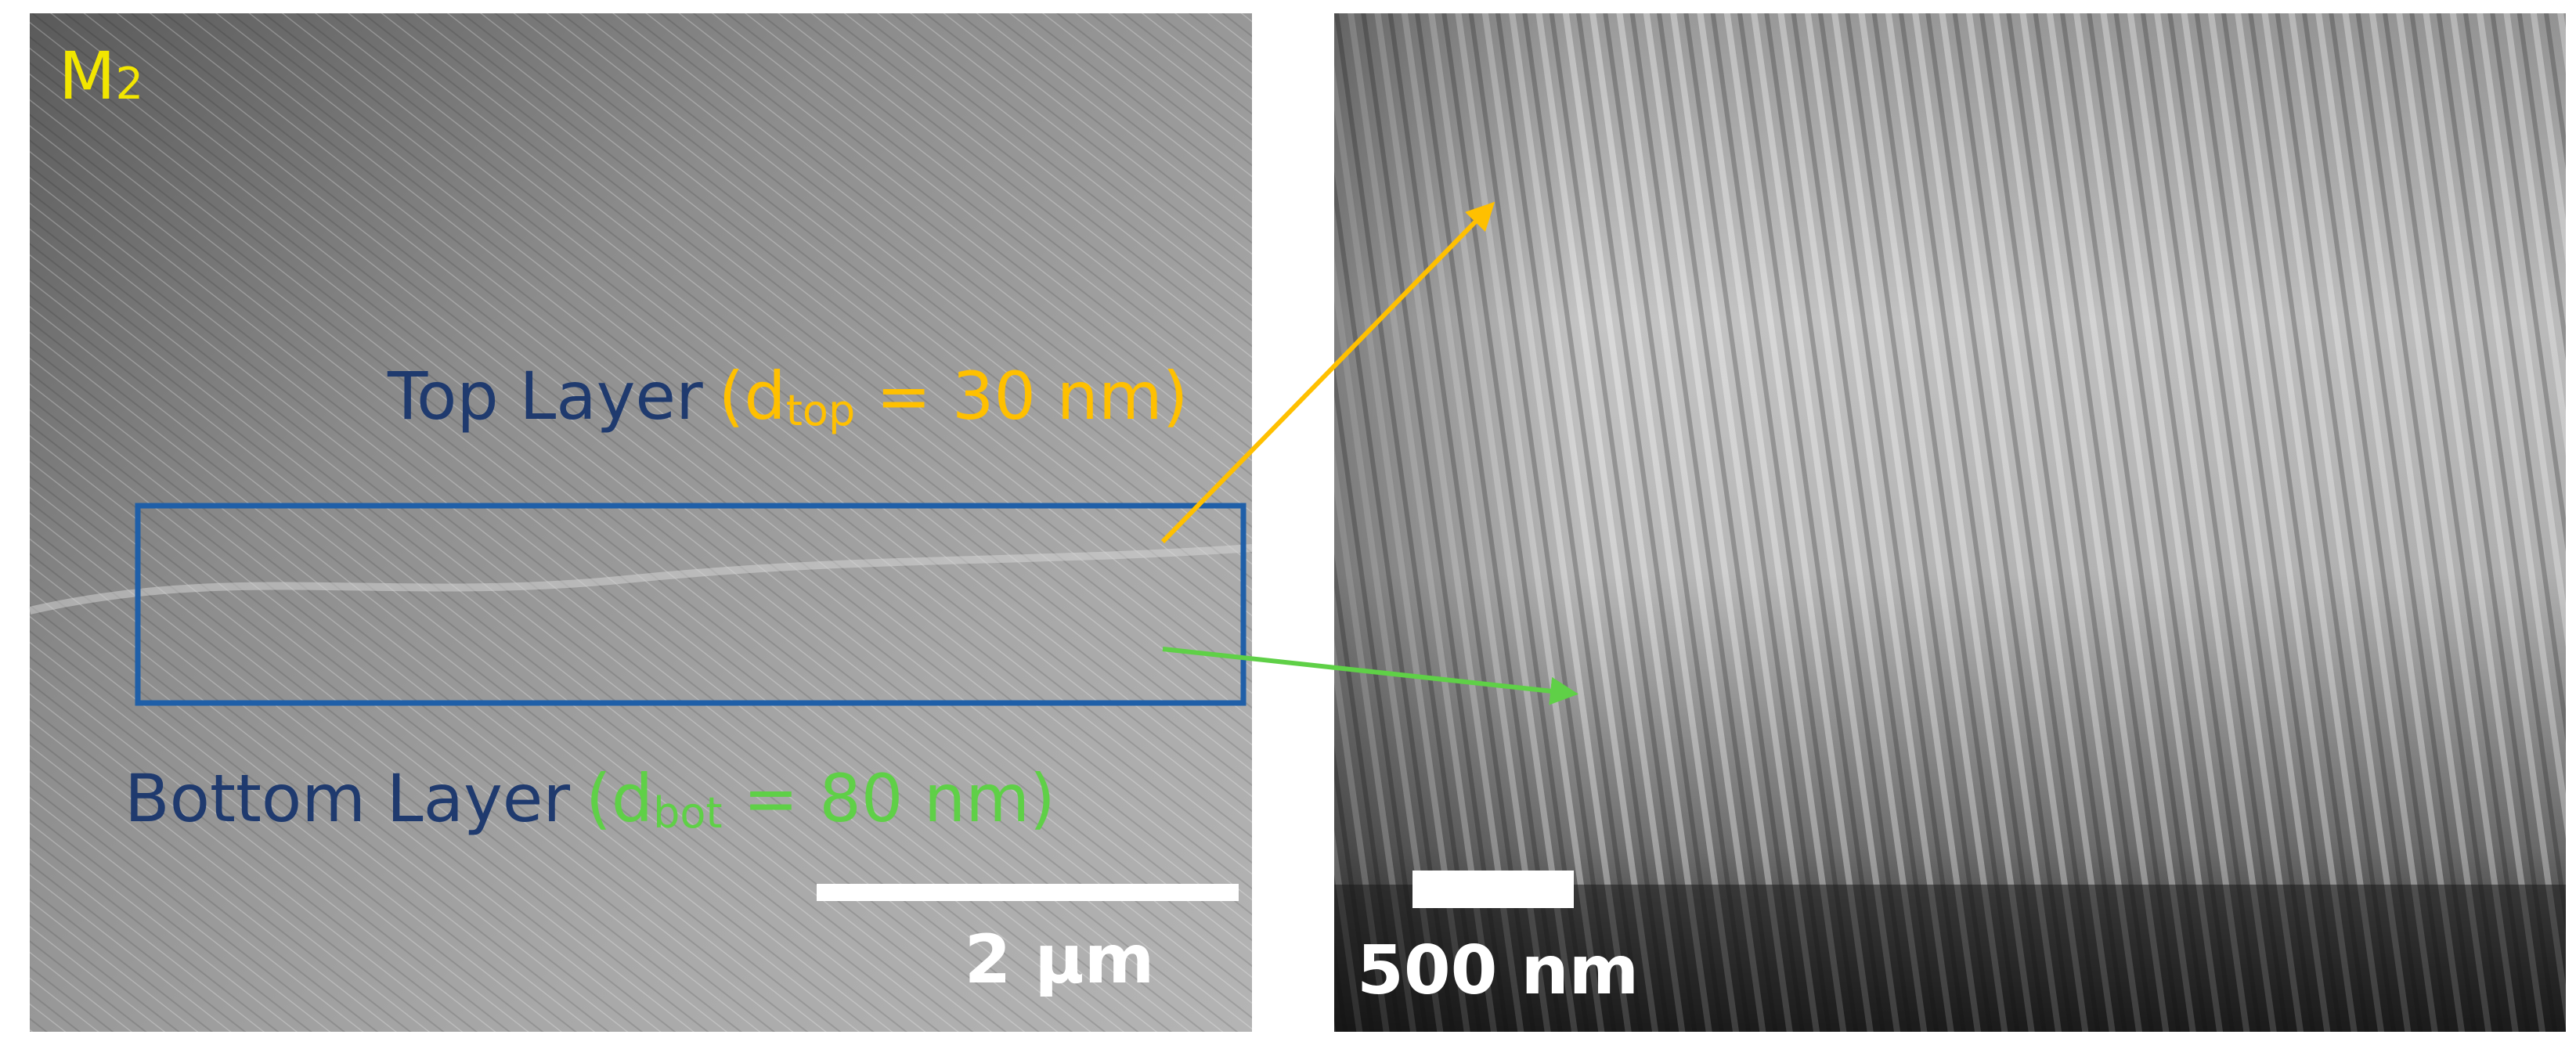 The image size is (2576, 1049). What do you see at coordinates (1021, 396) in the screenshot?
I see `top-layer-thickness: = 30 nm)` at bounding box center [1021, 396].